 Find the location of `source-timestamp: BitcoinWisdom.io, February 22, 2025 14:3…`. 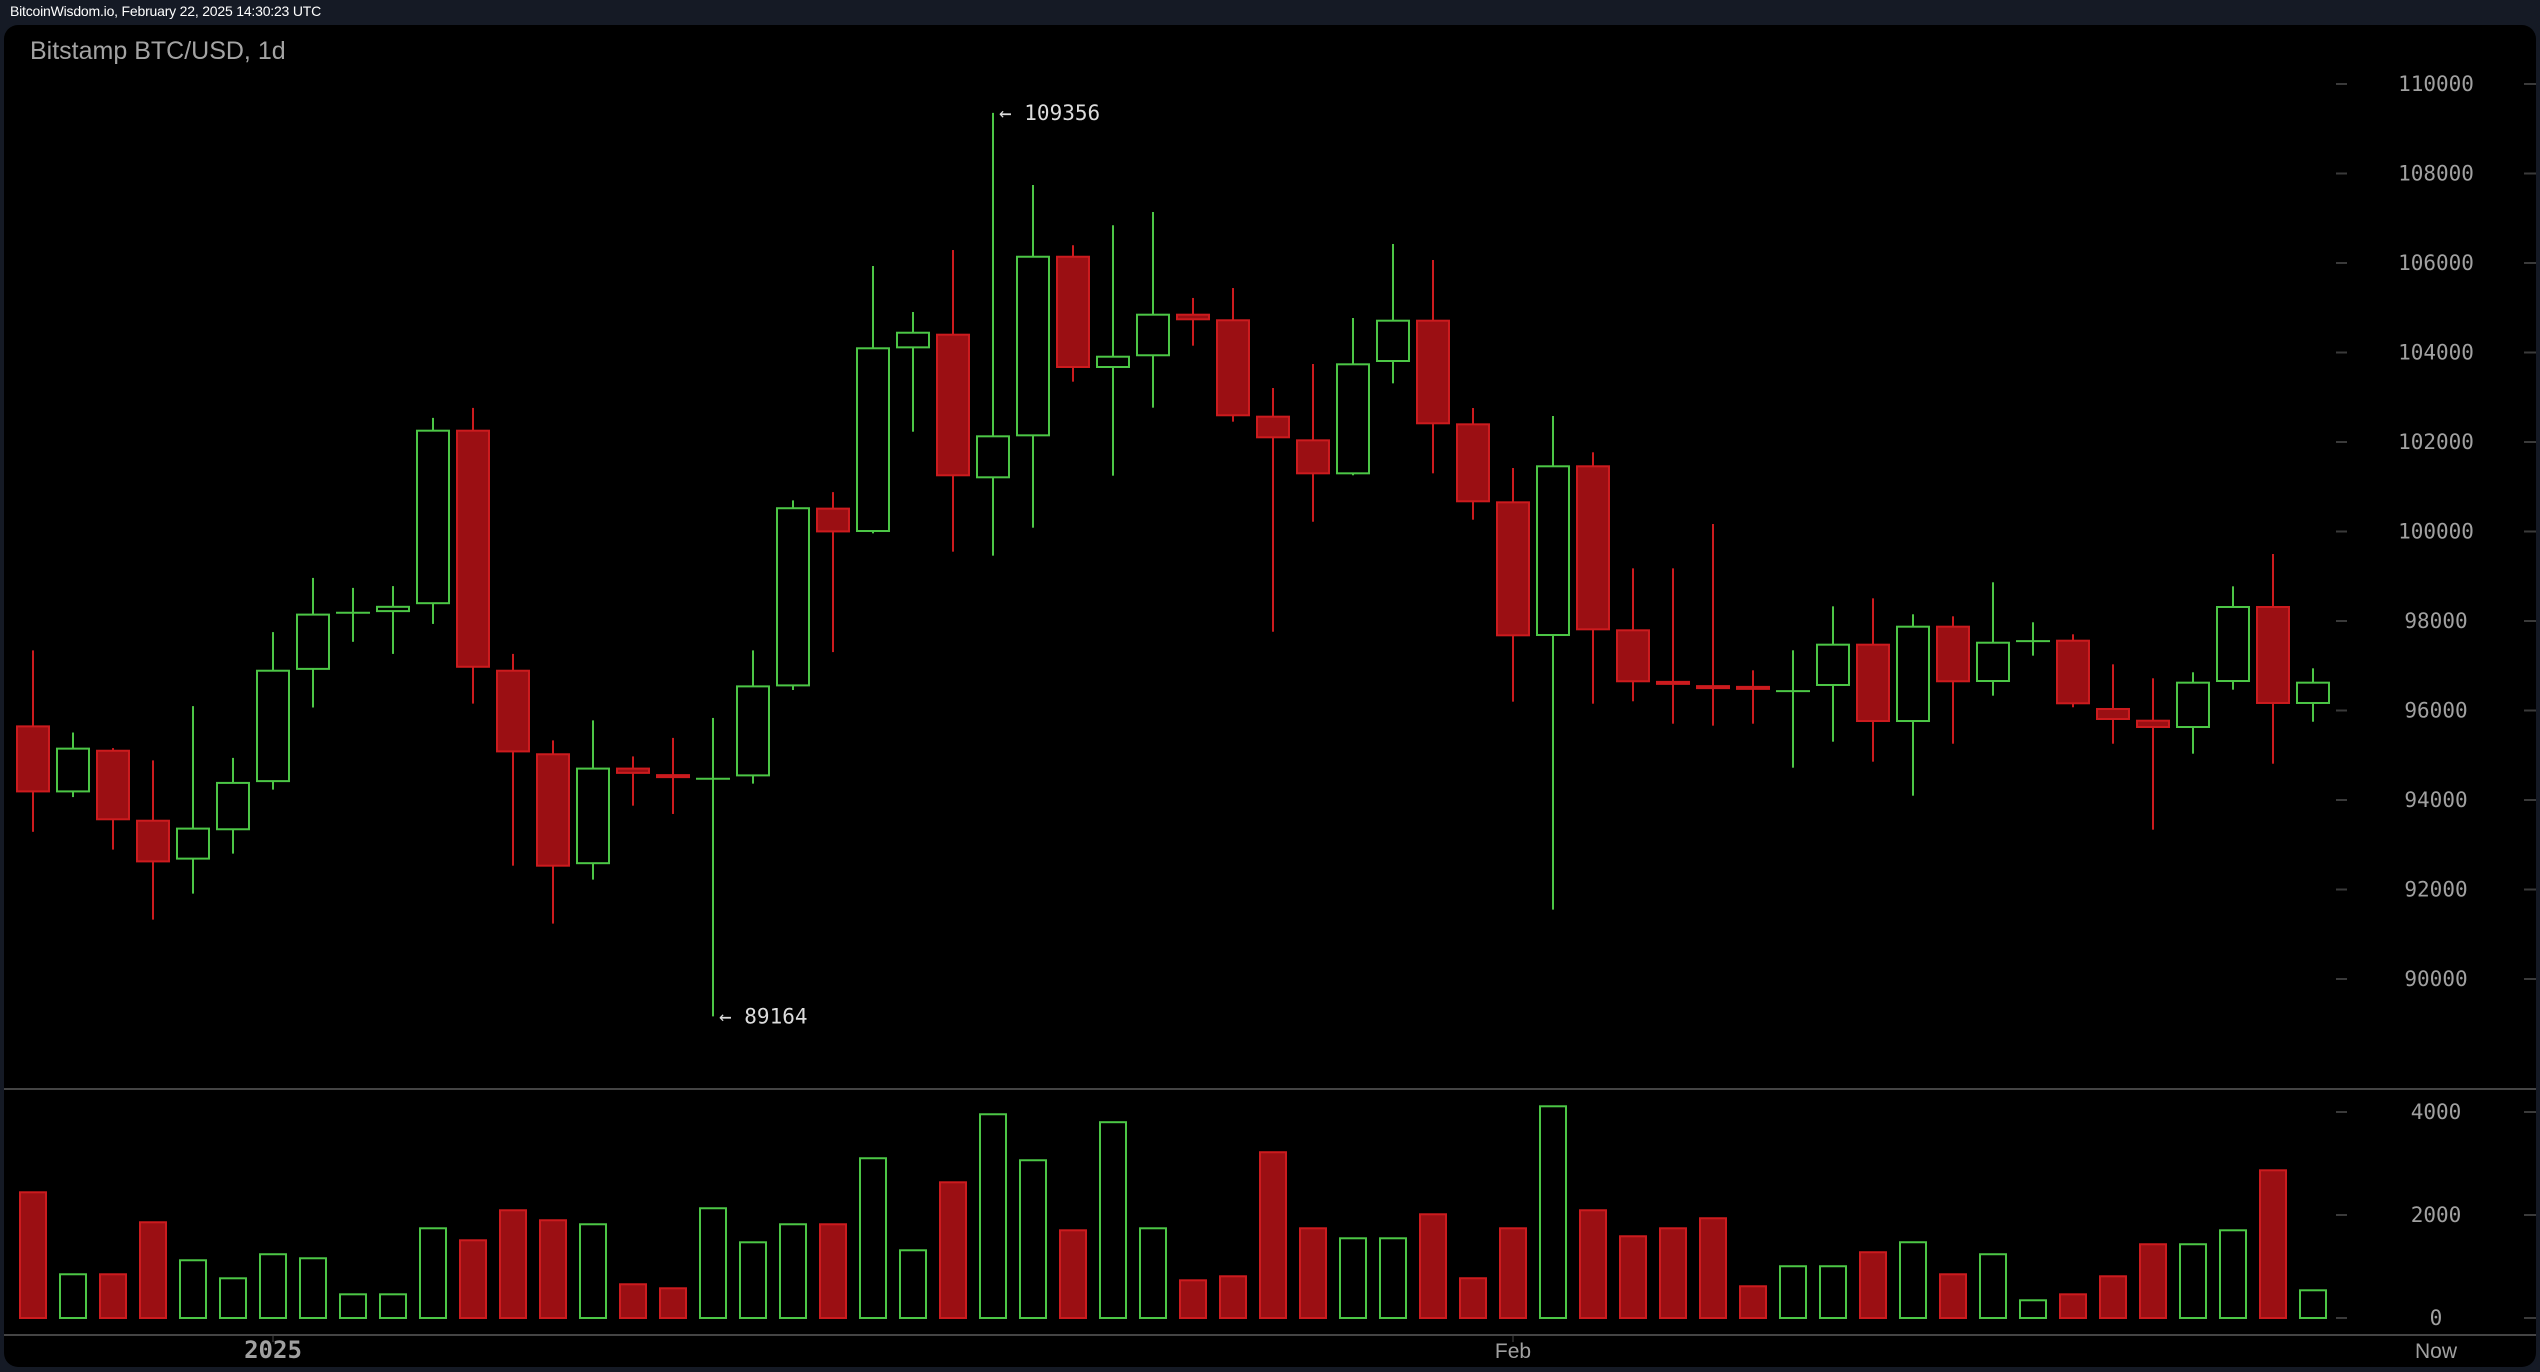

source-timestamp: BitcoinWisdom.io, February 22, 2025 14:3… is located at coordinates (165, 11).